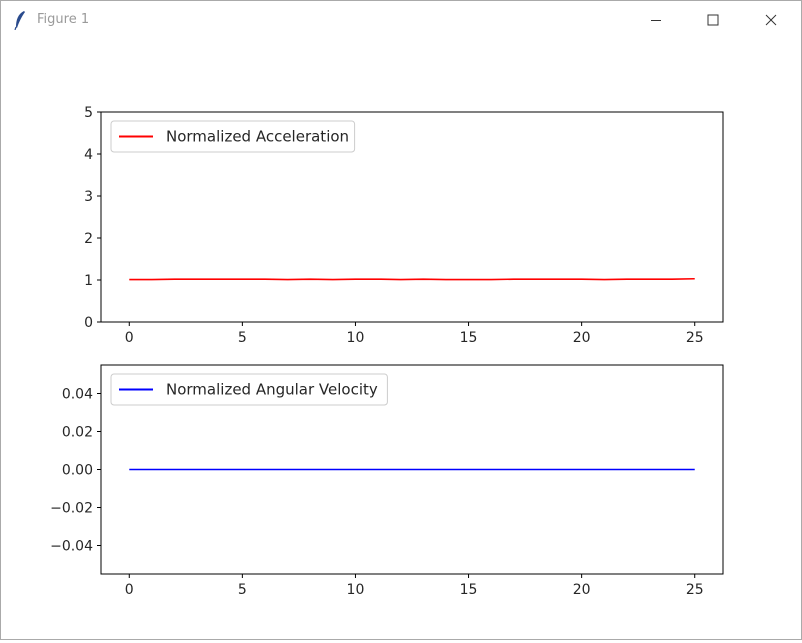  I want to click on y-tick-label: 4, so click(88, 155).